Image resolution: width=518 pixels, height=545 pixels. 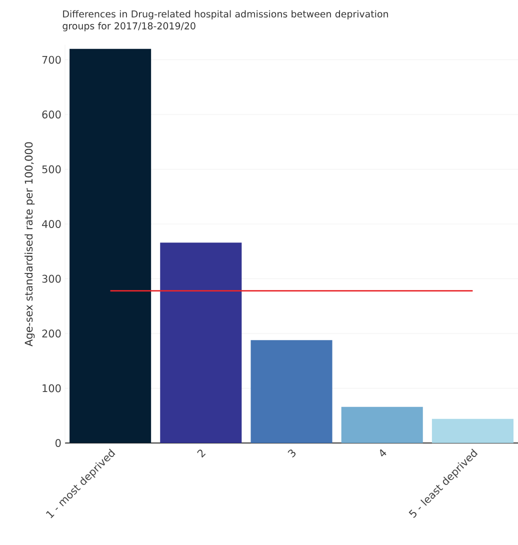 What do you see at coordinates (58, 443) in the screenshot?
I see `y-tick-label: 0` at bounding box center [58, 443].